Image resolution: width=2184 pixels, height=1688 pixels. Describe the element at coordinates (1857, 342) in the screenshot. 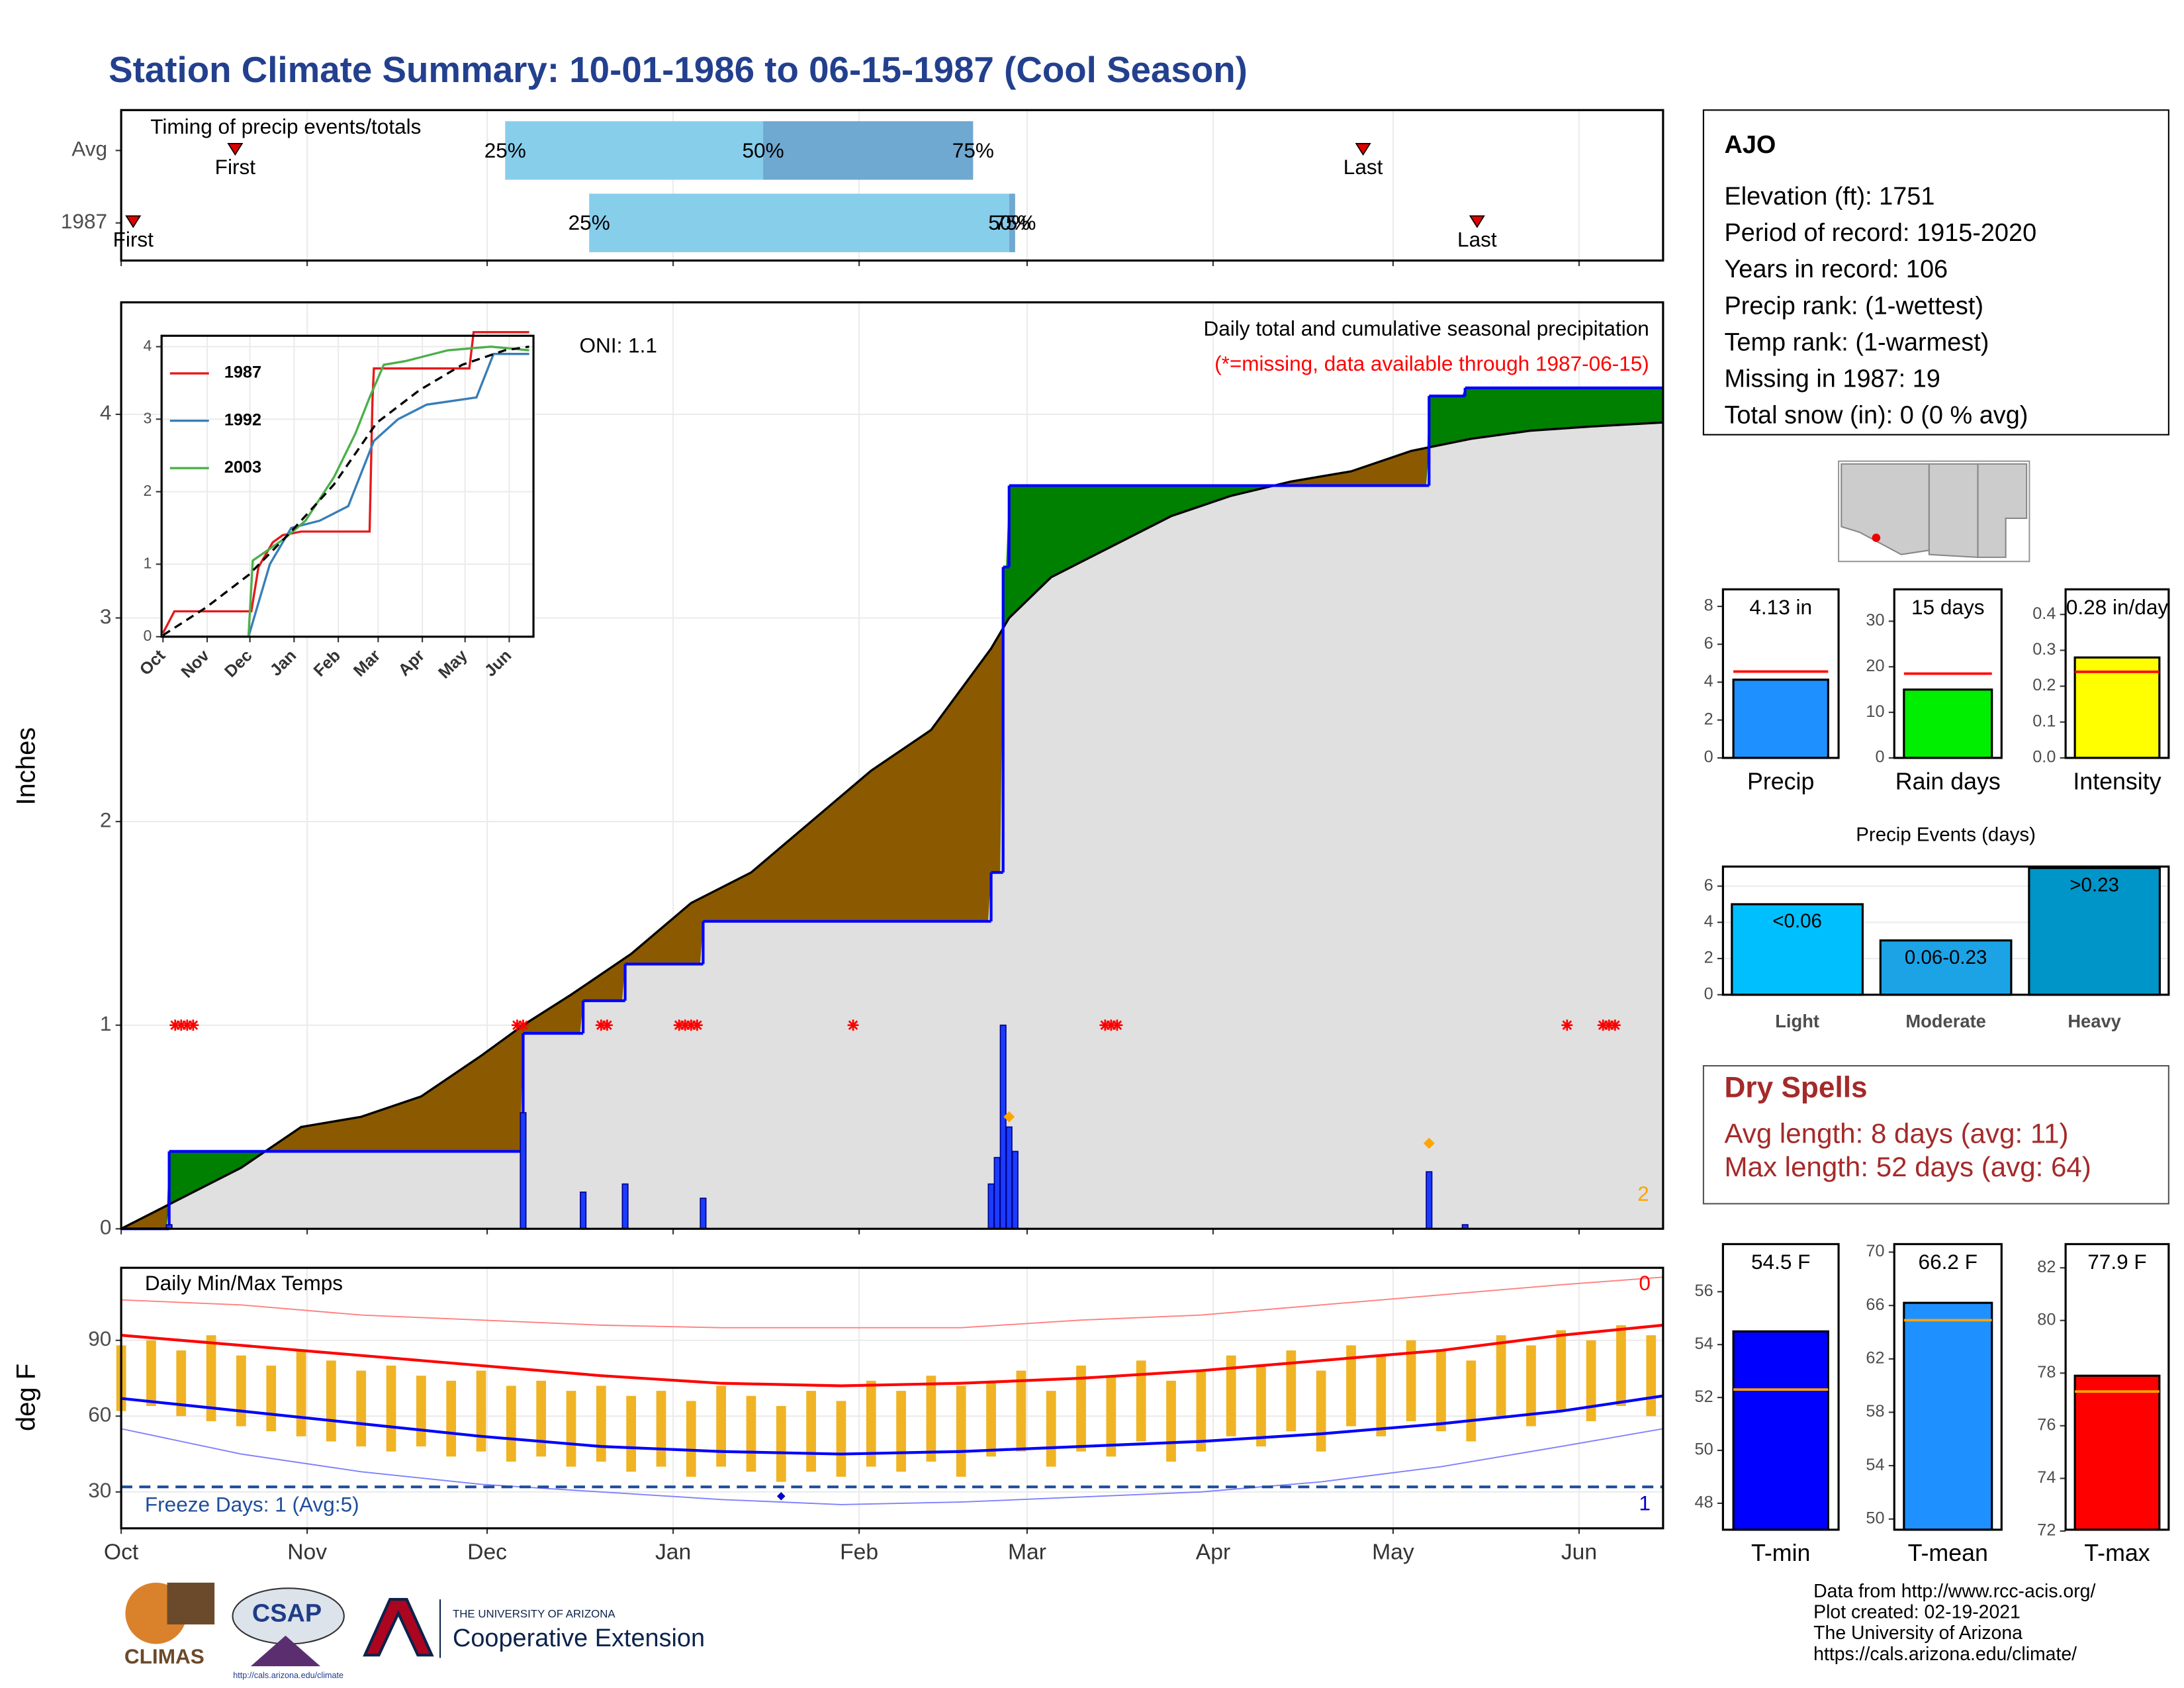

I see `station-info: Temp rank: (1-warmest)` at that location.